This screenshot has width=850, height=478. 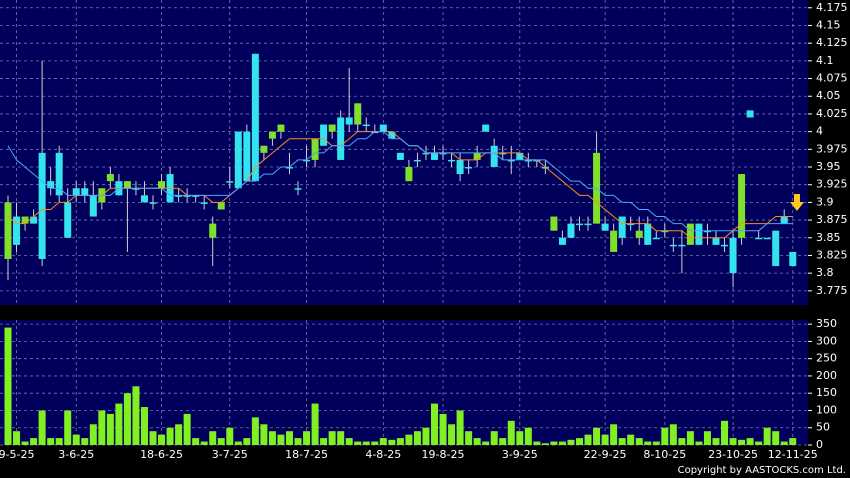 What do you see at coordinates (825, 60) in the screenshot?
I see `y-tick-label: 4.1` at bounding box center [825, 60].